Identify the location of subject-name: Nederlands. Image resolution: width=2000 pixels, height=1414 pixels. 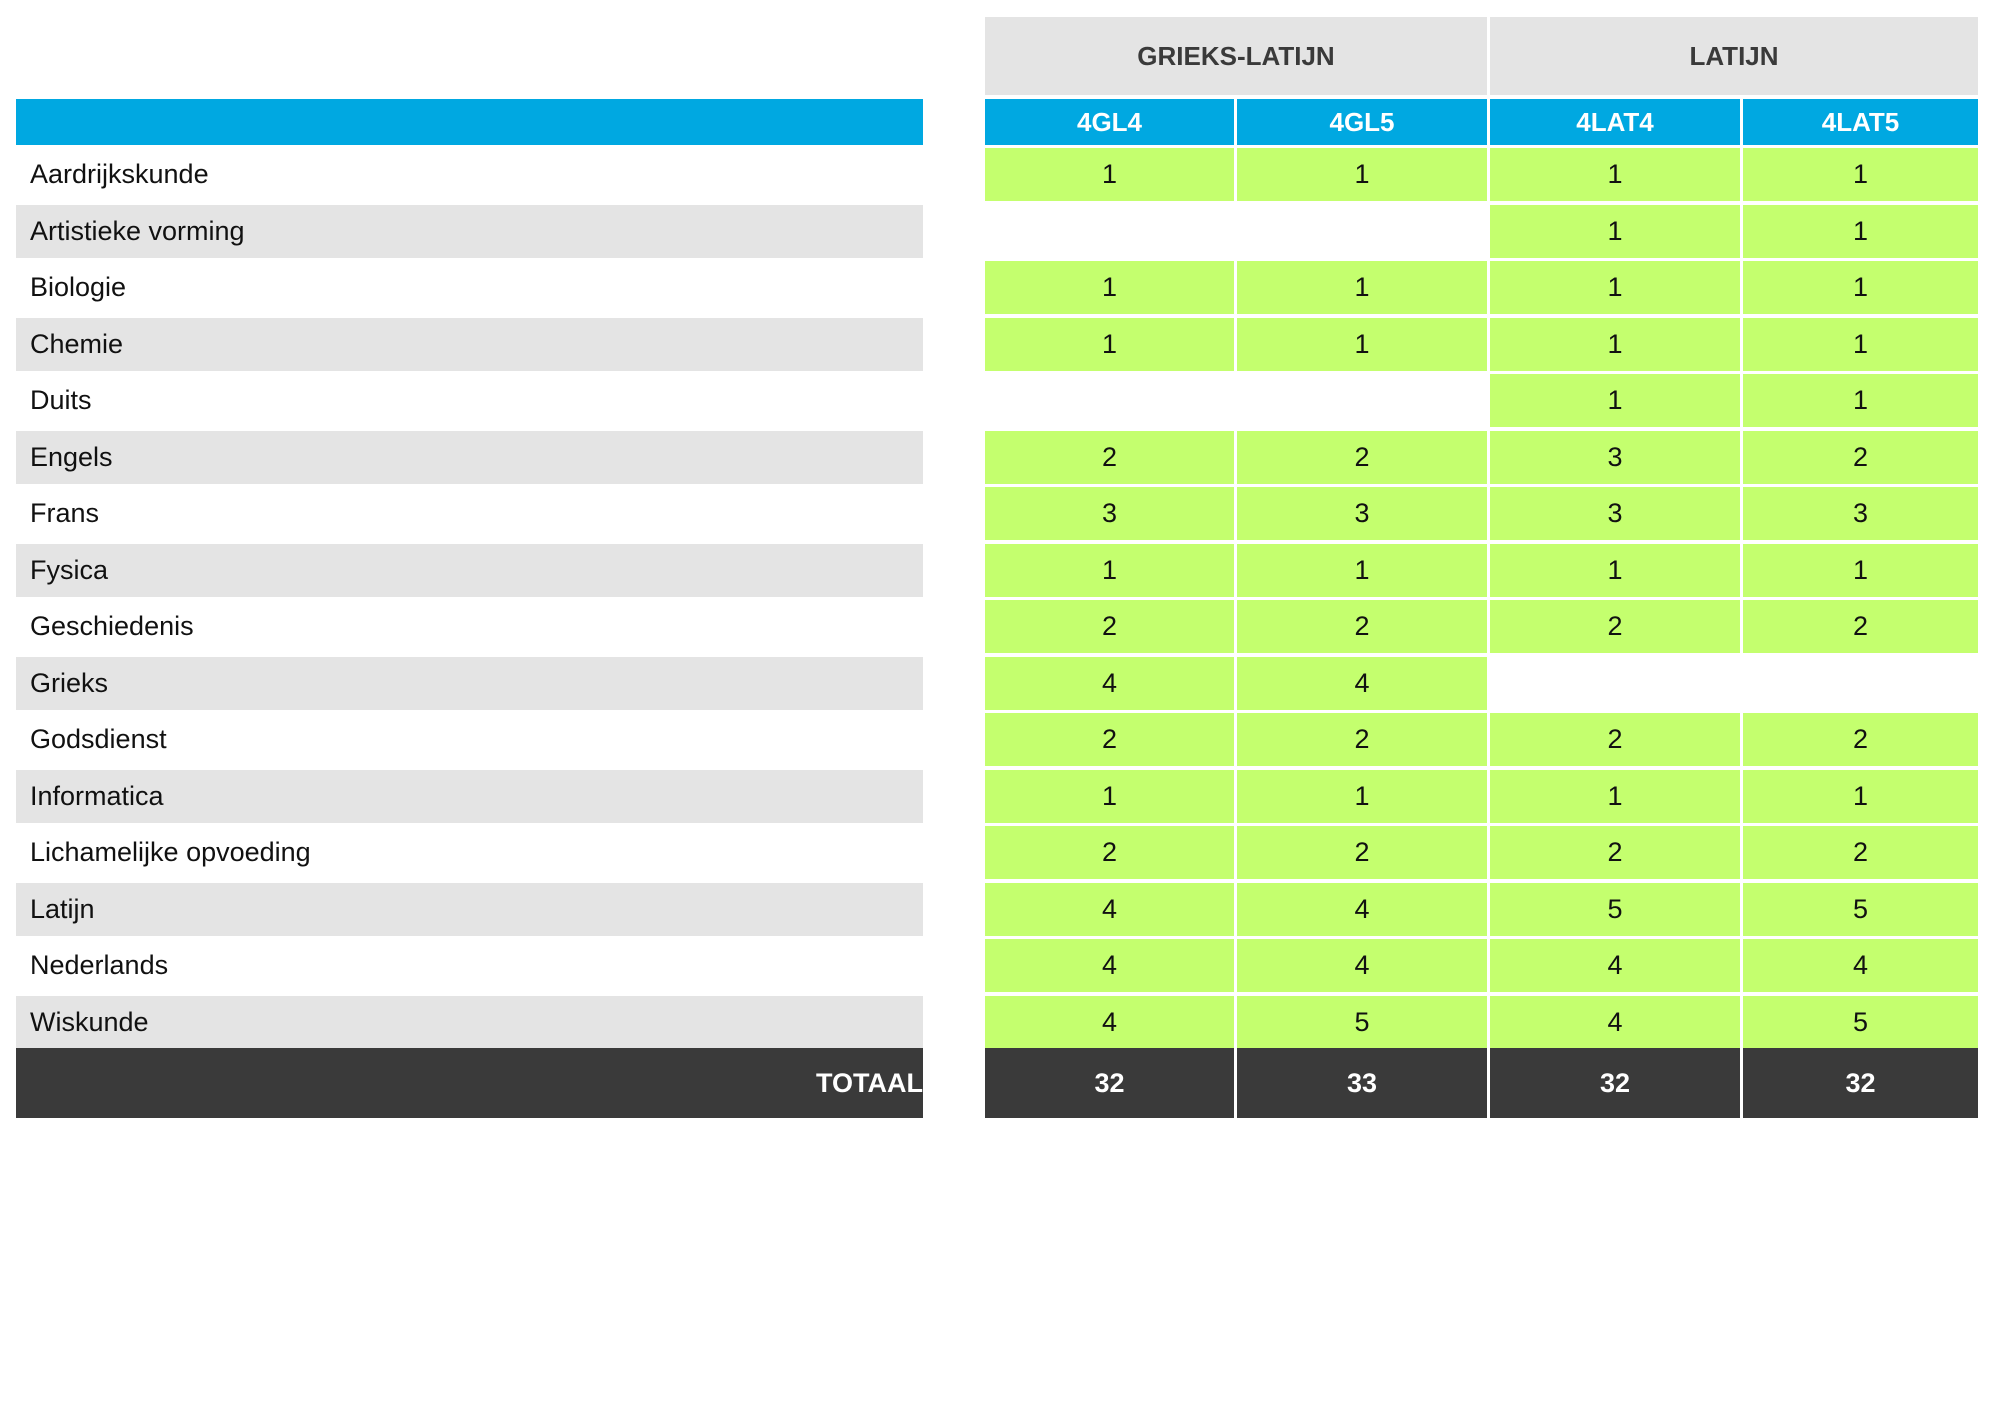
(99, 965).